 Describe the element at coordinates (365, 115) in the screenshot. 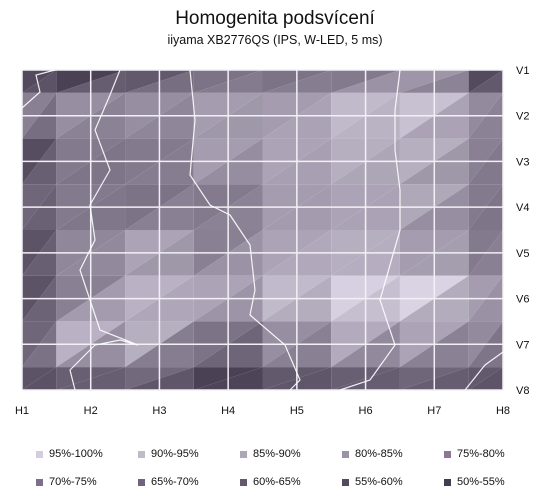

I see `heatmap-cell-2-6-b` at that location.